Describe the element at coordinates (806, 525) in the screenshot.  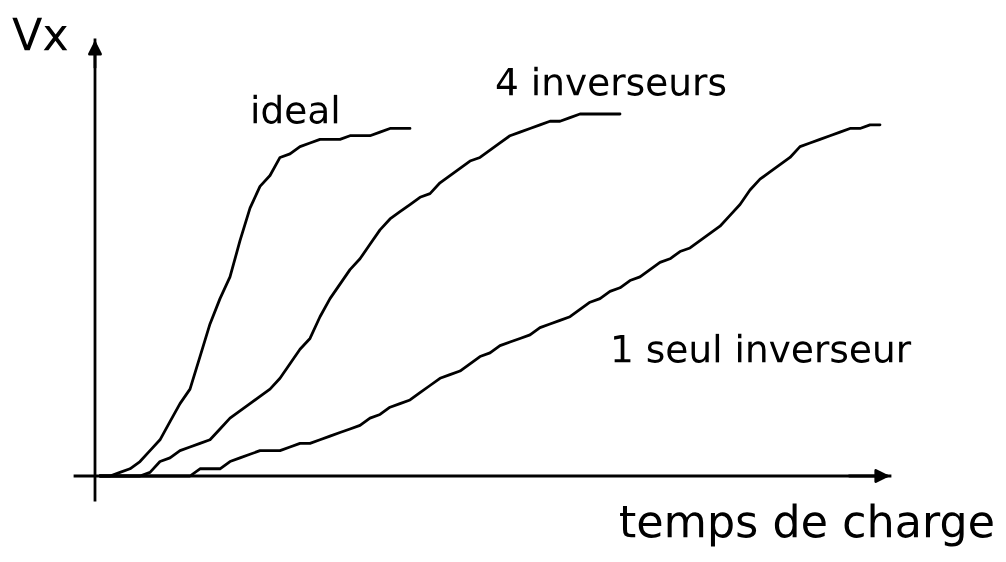
I see `x-axis-title: temps de charge` at that location.